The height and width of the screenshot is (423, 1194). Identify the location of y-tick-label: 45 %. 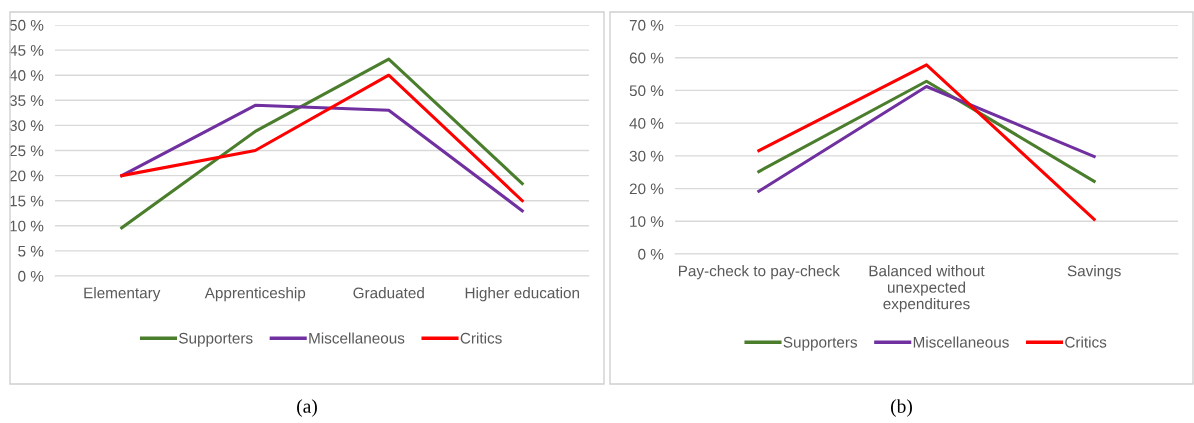
(26, 50).